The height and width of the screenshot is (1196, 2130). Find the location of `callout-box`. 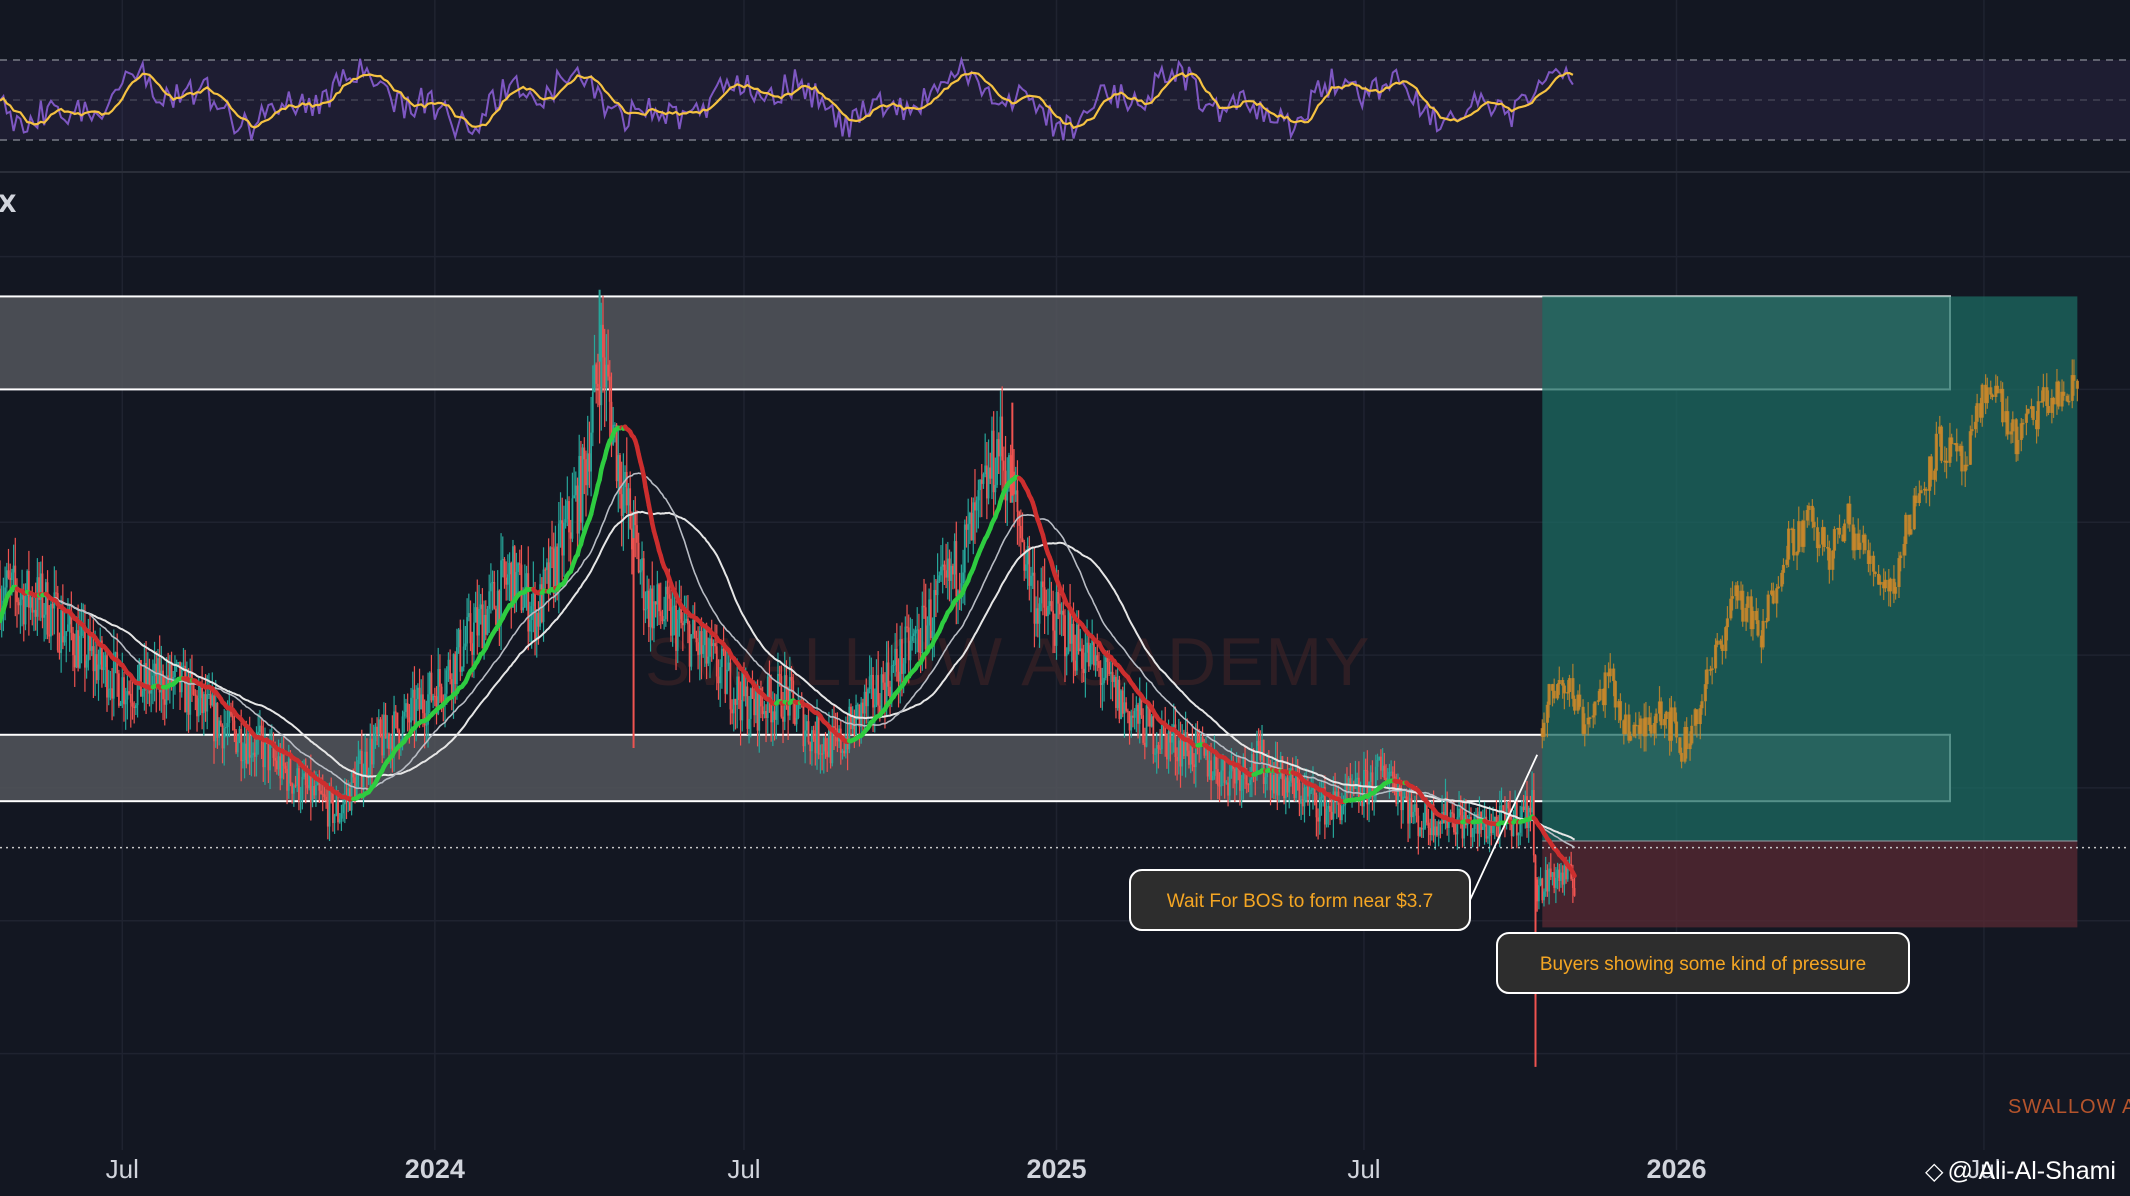

callout-box is located at coordinates (1300, 900).